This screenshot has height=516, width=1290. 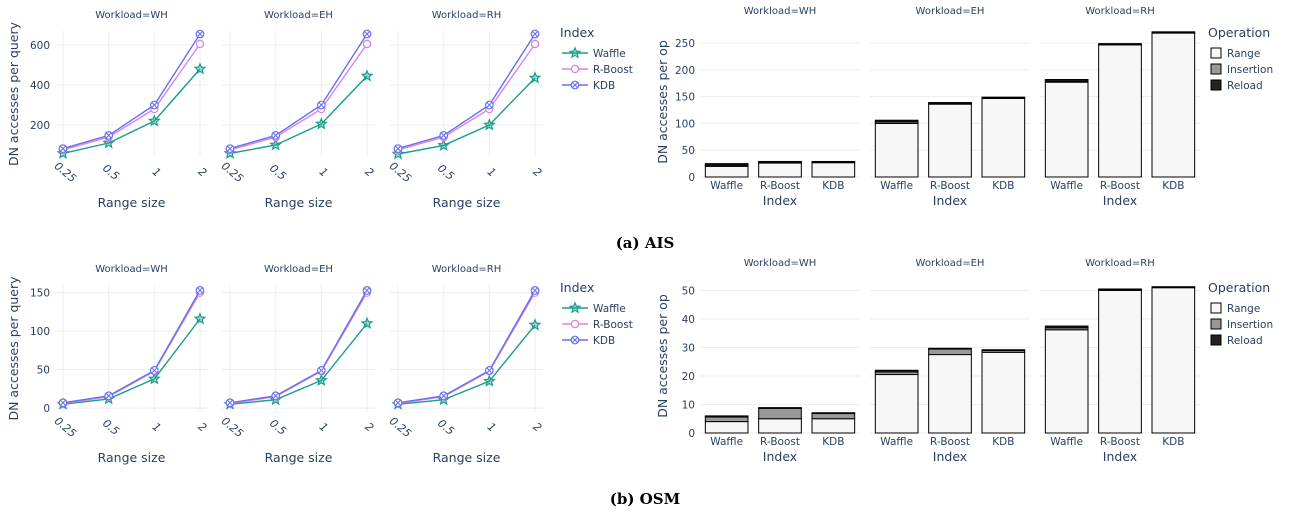 What do you see at coordinates (1243, 309) in the screenshot?
I see `legend-label: Range` at bounding box center [1243, 309].